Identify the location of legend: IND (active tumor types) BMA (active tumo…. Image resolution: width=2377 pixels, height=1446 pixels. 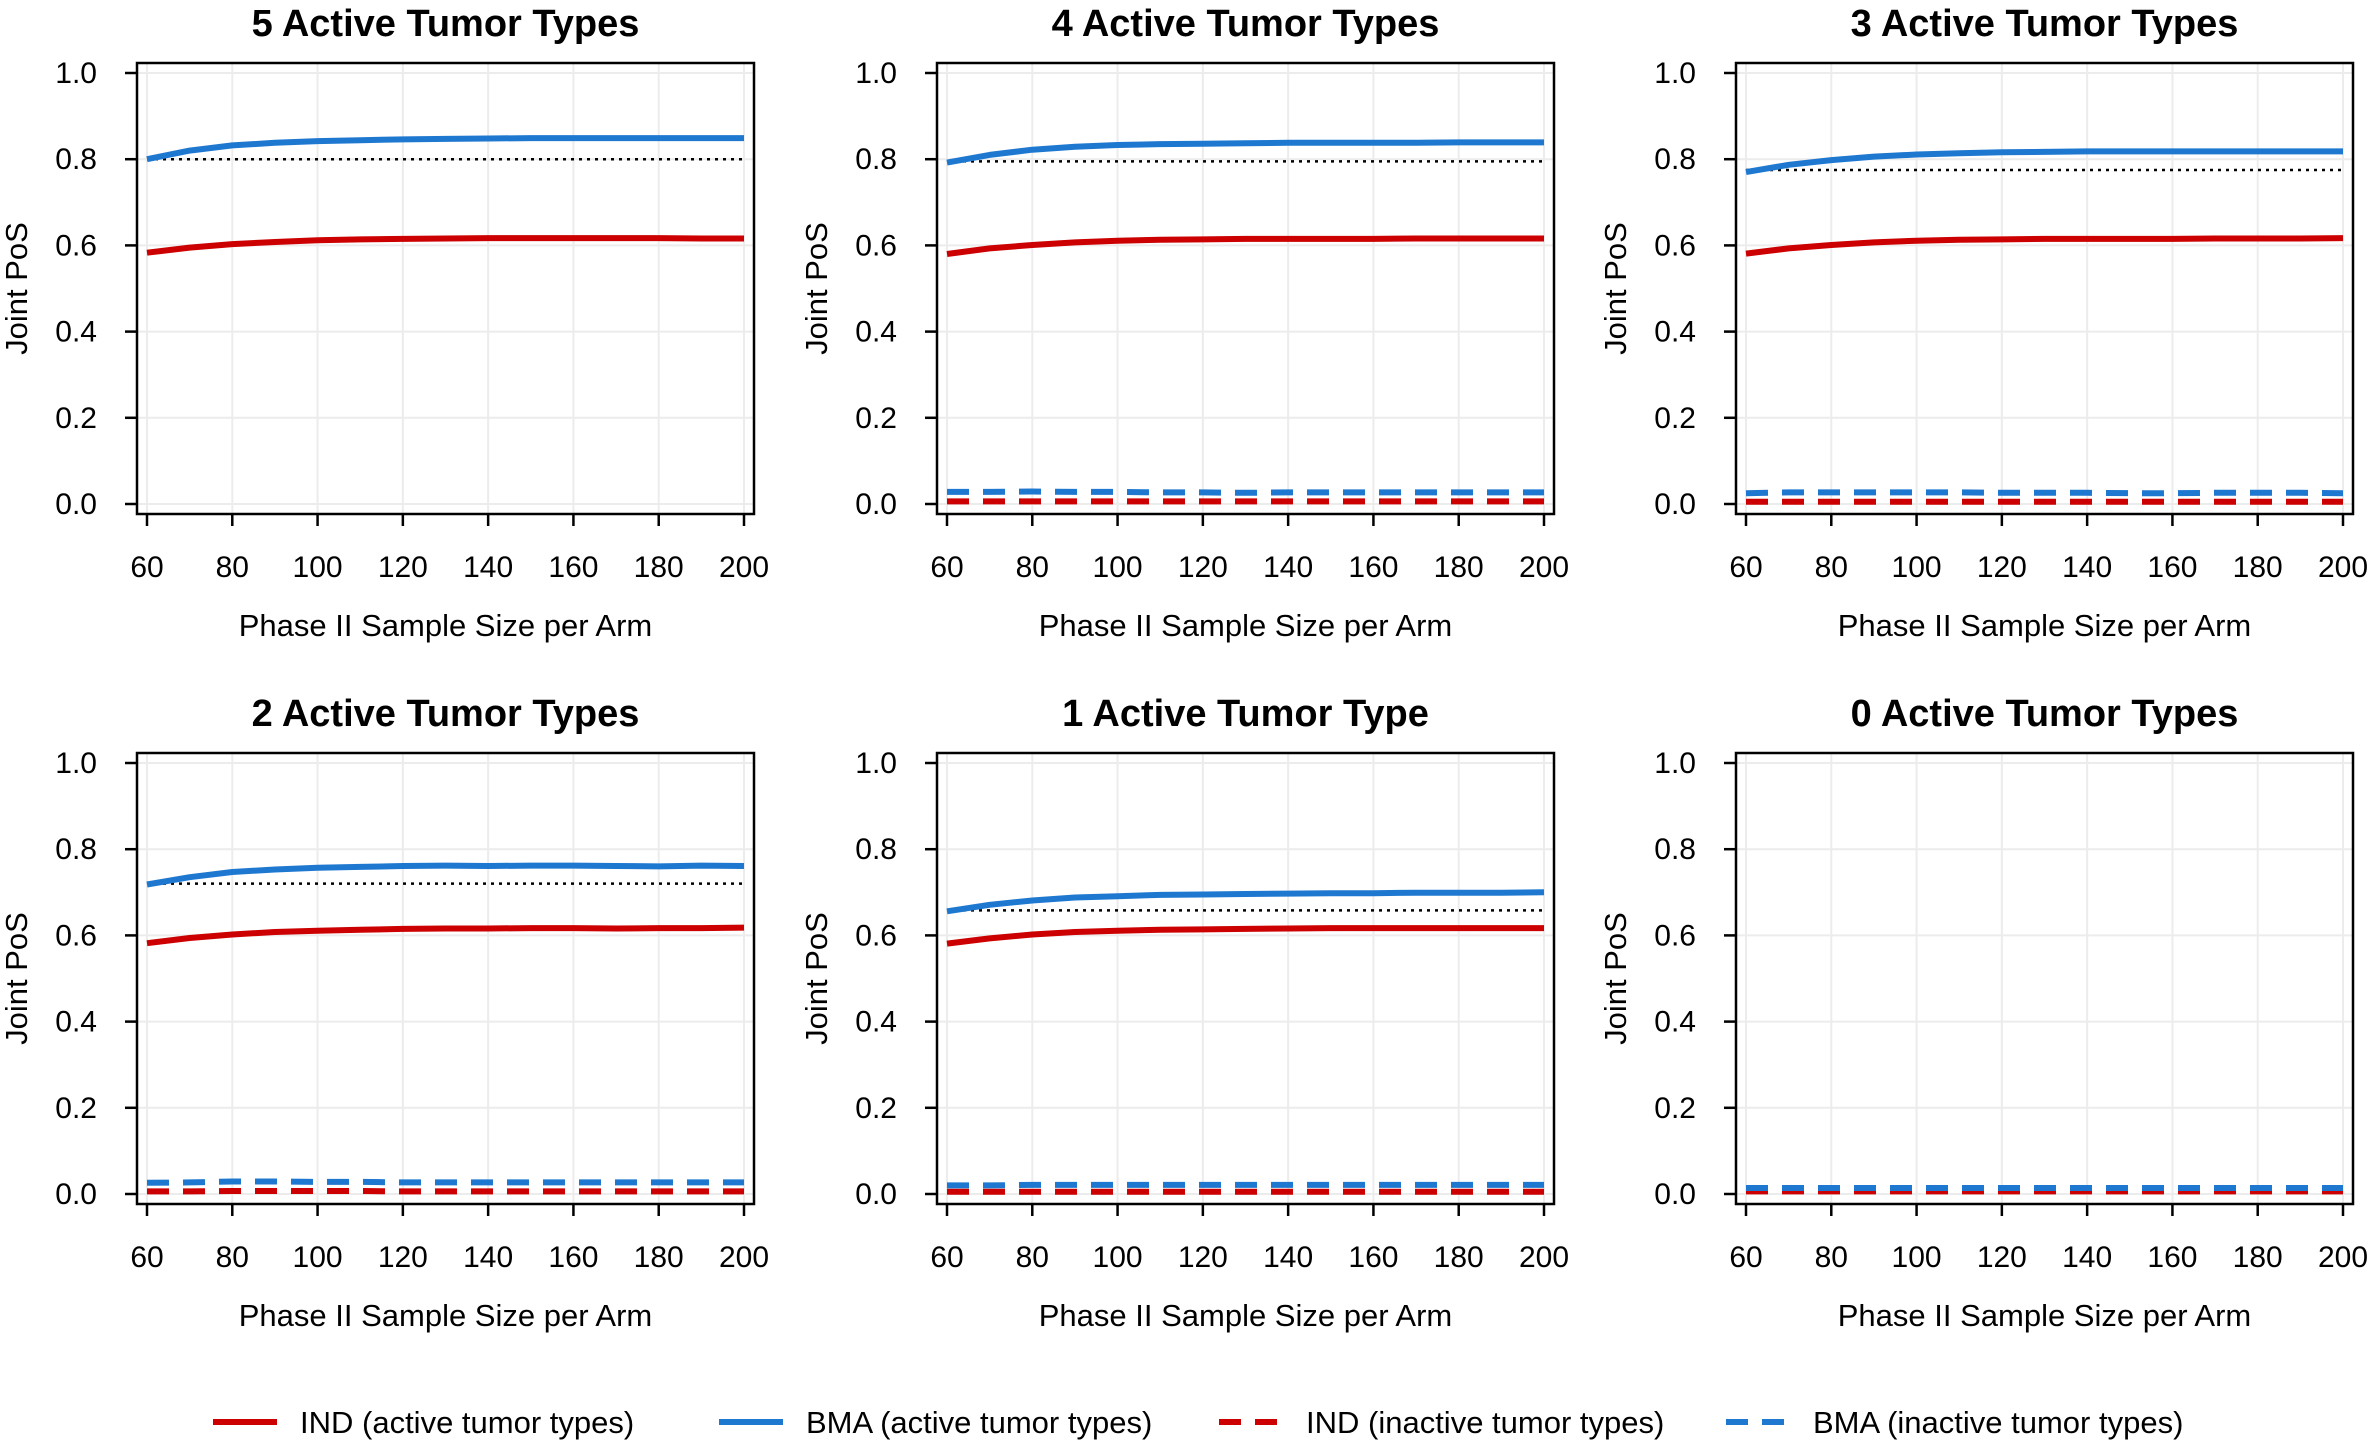
(1198, 1422).